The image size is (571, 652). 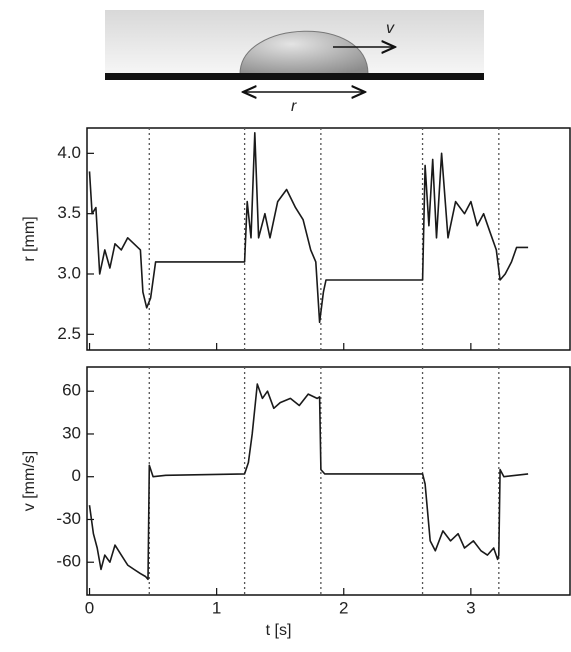 What do you see at coordinates (470, 607) in the screenshot?
I see `x-tick-label: 3` at bounding box center [470, 607].